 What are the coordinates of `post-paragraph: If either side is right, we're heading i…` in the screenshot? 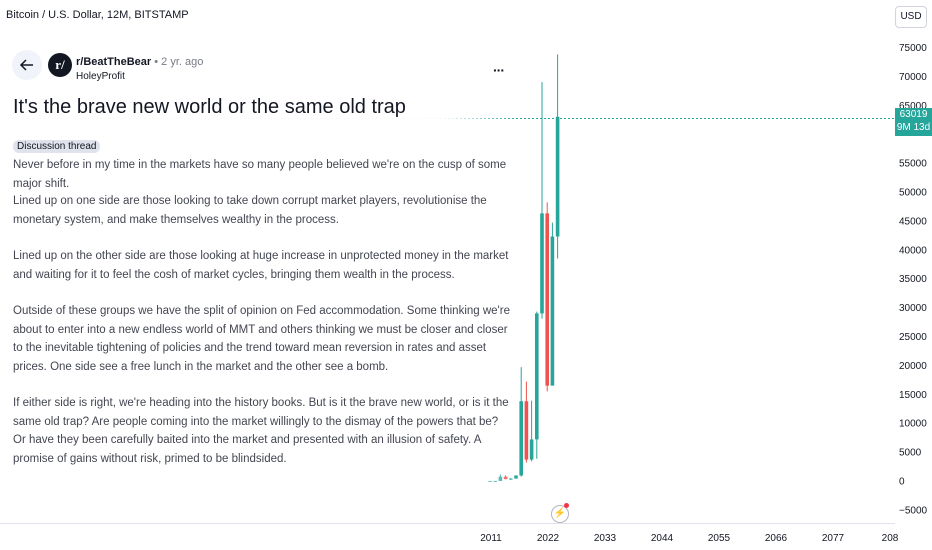 It's located at (261, 431).